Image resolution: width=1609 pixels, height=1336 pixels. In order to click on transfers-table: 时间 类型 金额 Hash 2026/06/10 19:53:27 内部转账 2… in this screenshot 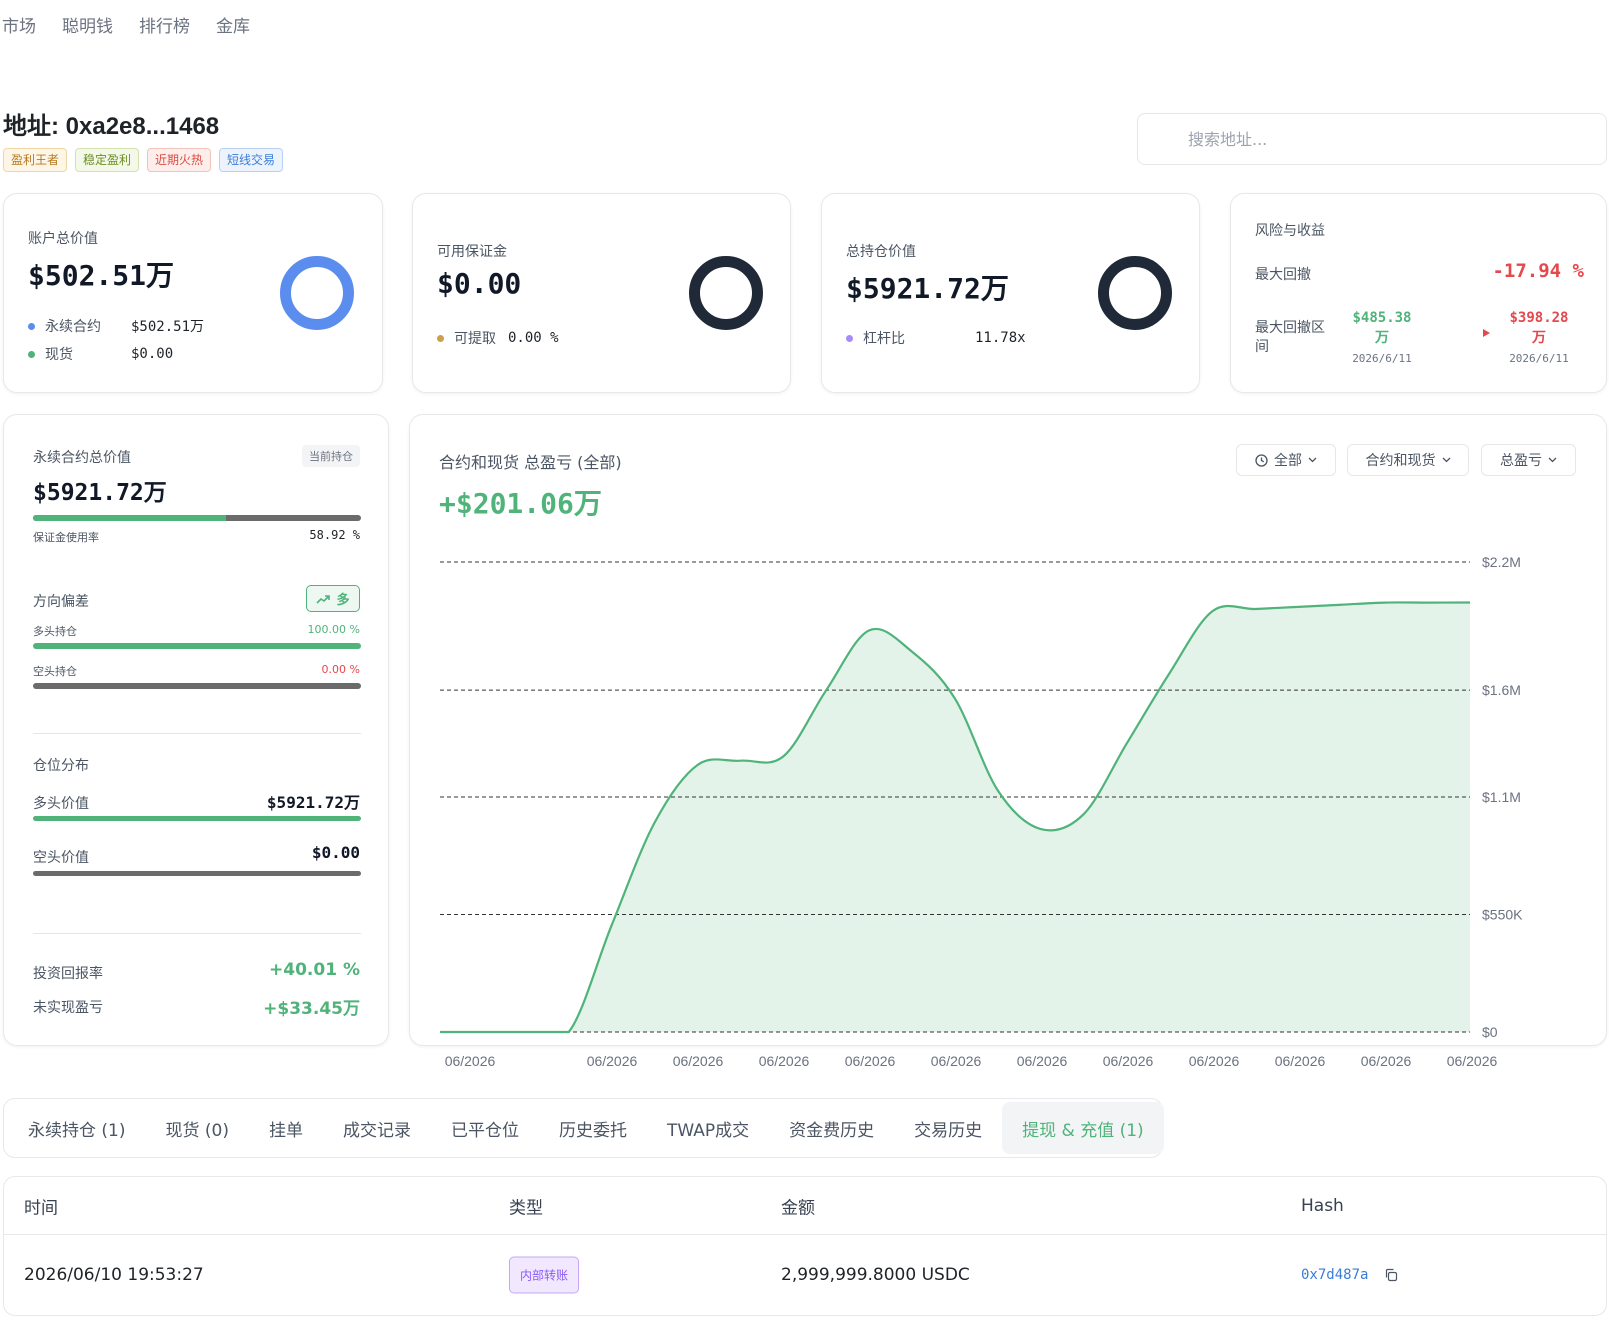, I will do `click(805, 1246)`.